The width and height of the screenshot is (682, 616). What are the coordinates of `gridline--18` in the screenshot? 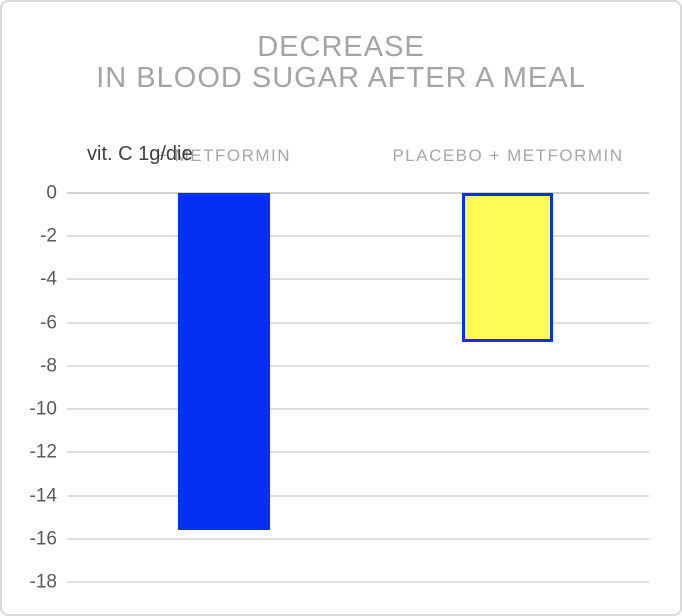 It's located at (358, 581).